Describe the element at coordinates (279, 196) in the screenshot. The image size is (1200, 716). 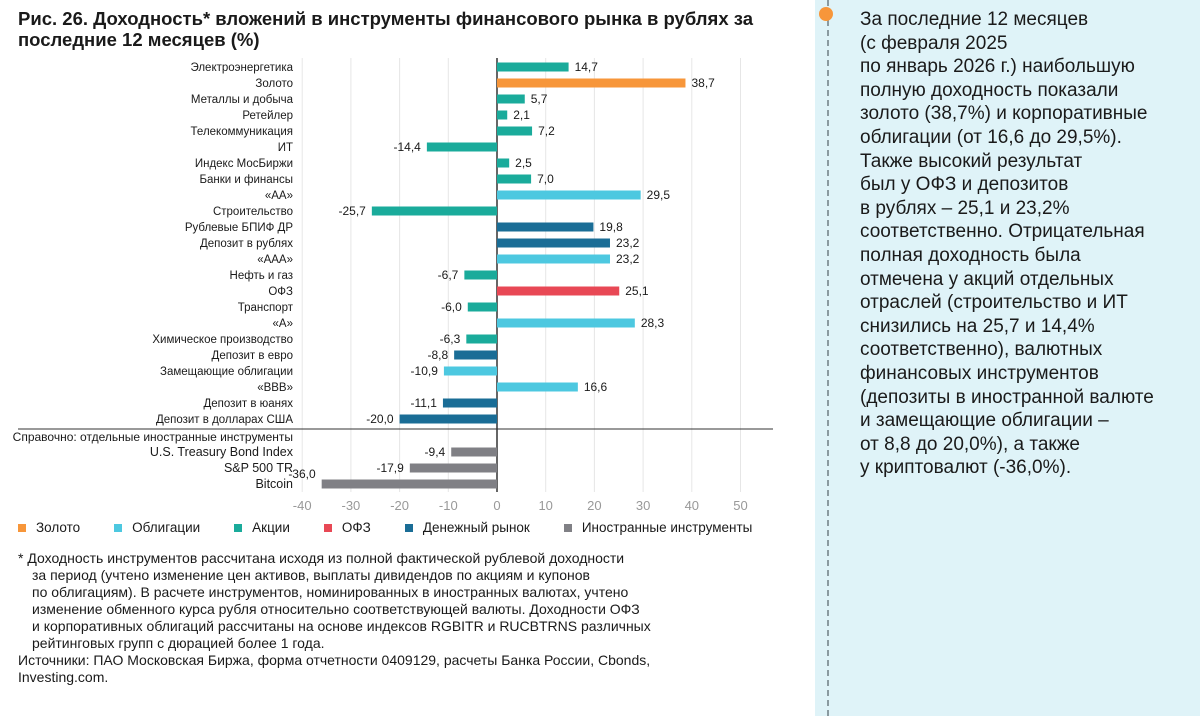
I see `category-label: «АА»` at that location.